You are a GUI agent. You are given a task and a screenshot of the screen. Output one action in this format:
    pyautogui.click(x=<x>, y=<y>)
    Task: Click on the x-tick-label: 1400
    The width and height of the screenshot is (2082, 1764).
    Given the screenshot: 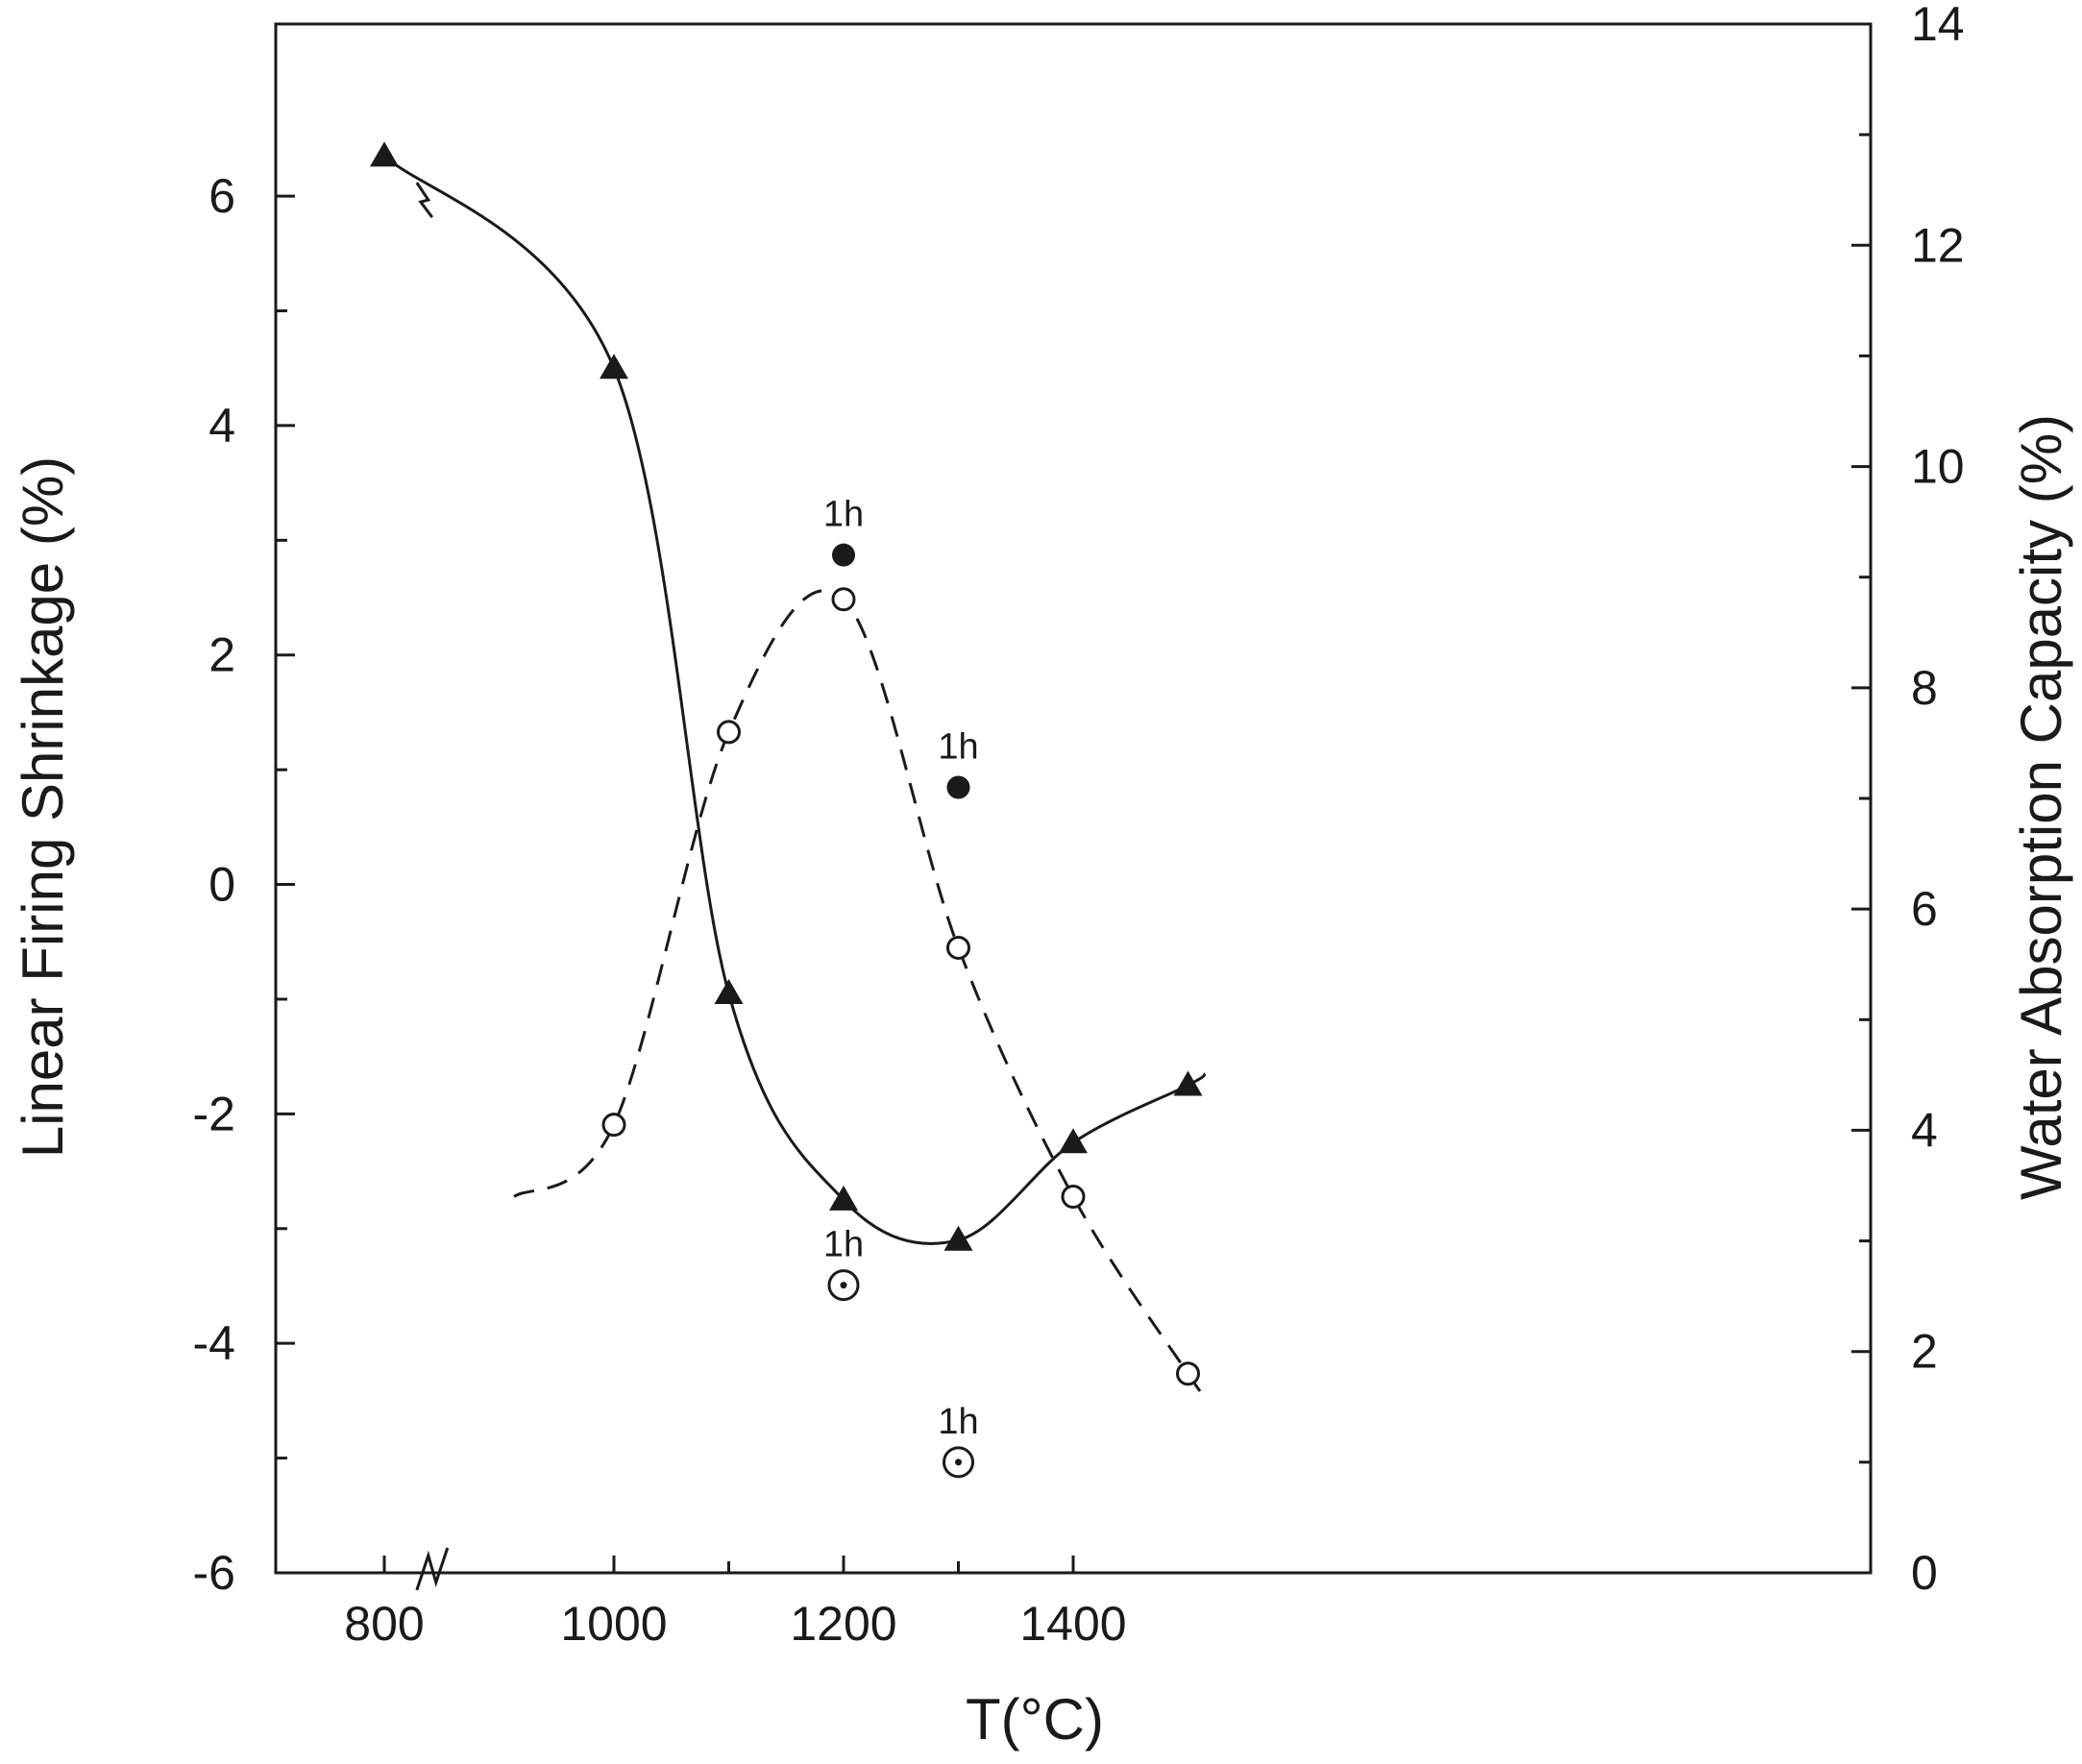 What is the action you would take?
    pyautogui.click(x=1073, y=1624)
    